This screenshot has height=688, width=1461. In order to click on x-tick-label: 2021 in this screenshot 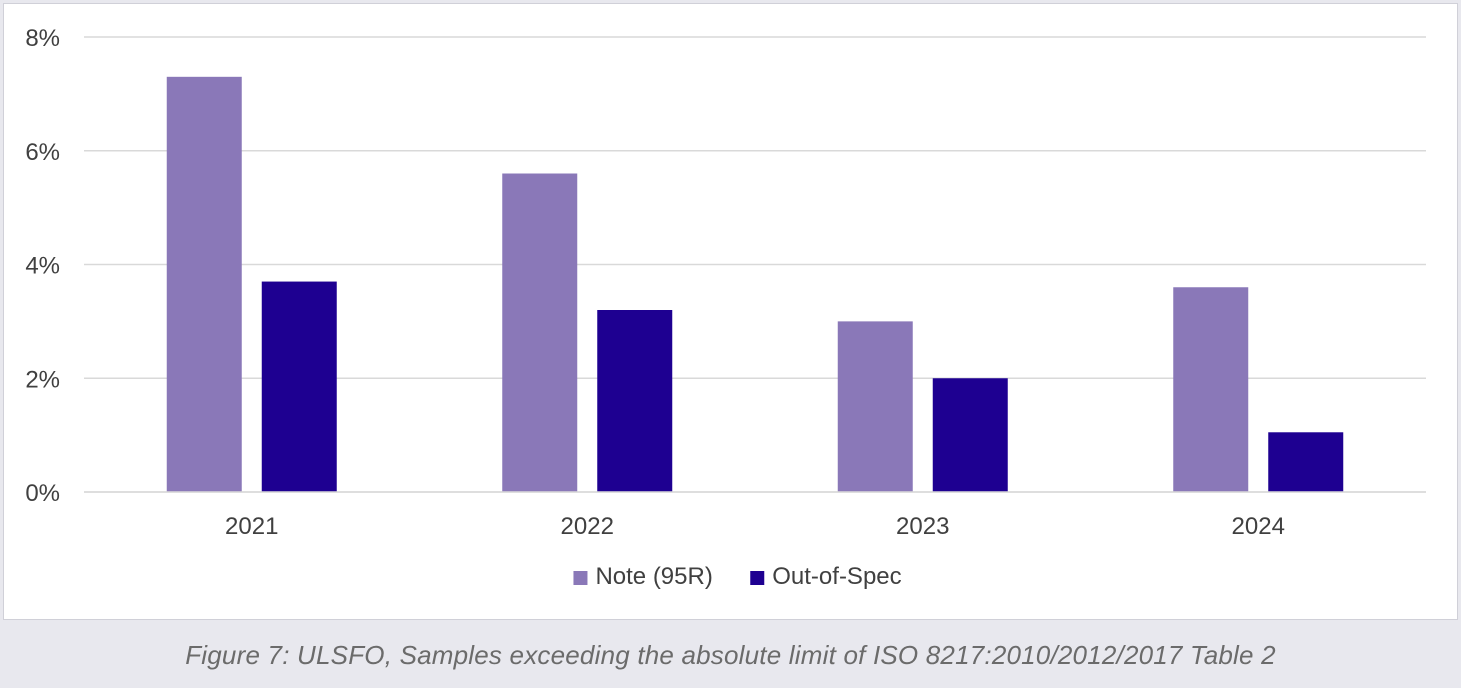, I will do `click(251, 526)`.